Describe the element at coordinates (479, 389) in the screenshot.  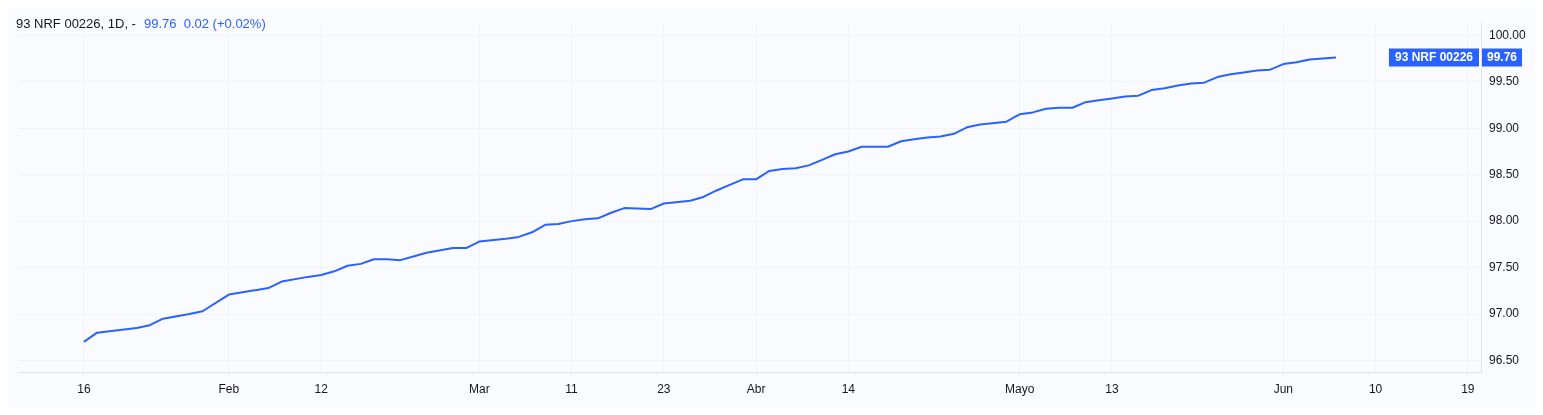
I see `x-tick-label: Mar` at that location.